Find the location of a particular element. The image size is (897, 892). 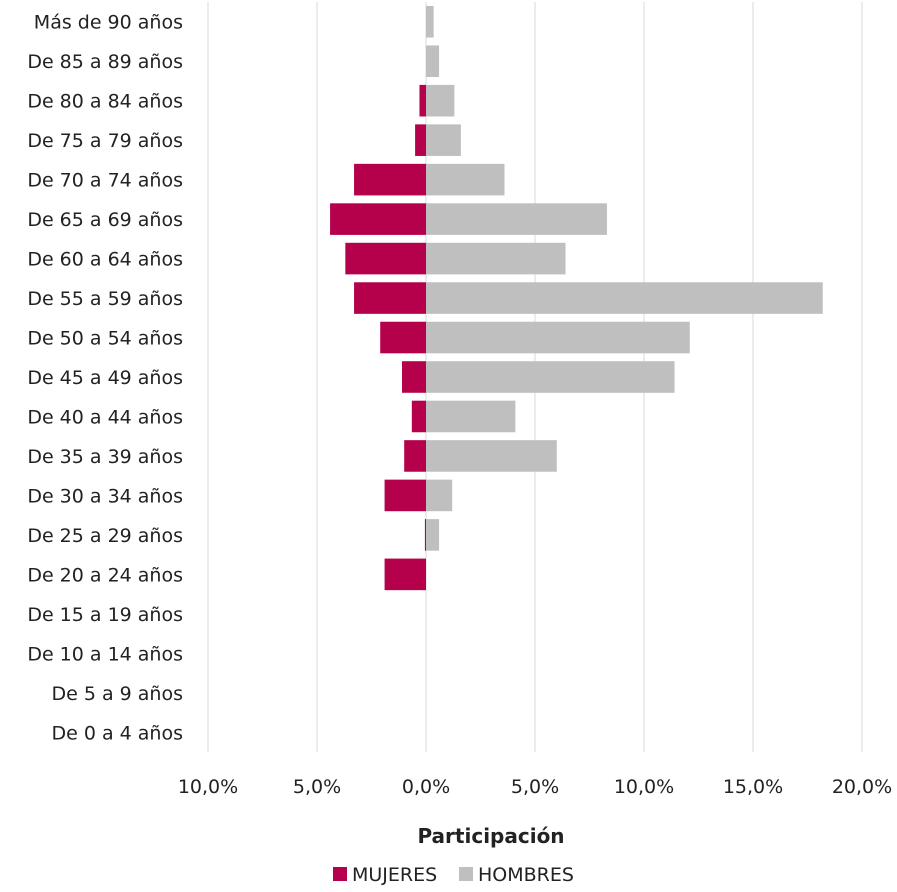

legend-label-hombres: HOMBRES is located at coordinates (526, 875).